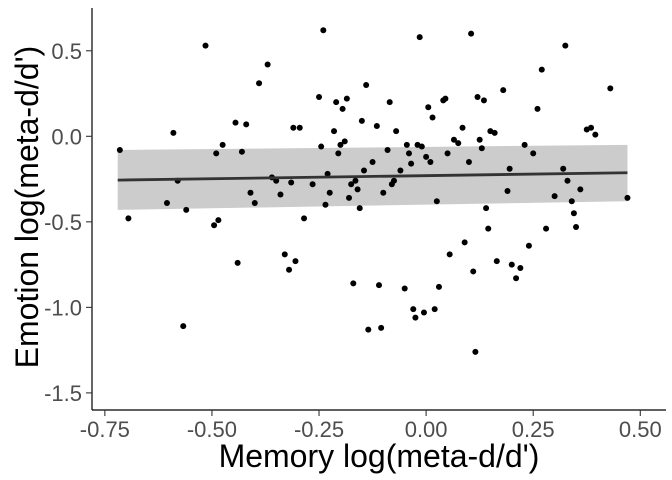 This screenshot has width=672, height=480. Describe the element at coordinates (66, 136) in the screenshot. I see `y-tick-label: 0.0` at that location.